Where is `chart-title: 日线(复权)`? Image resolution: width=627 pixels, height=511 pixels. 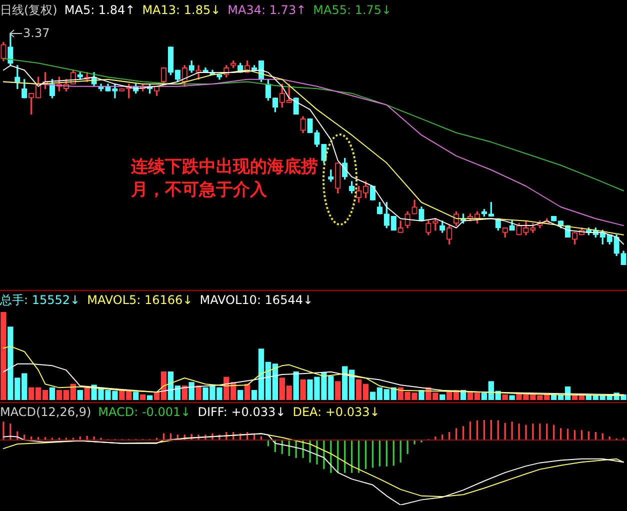 chart-title: 日线(复权) is located at coordinates (29, 10).